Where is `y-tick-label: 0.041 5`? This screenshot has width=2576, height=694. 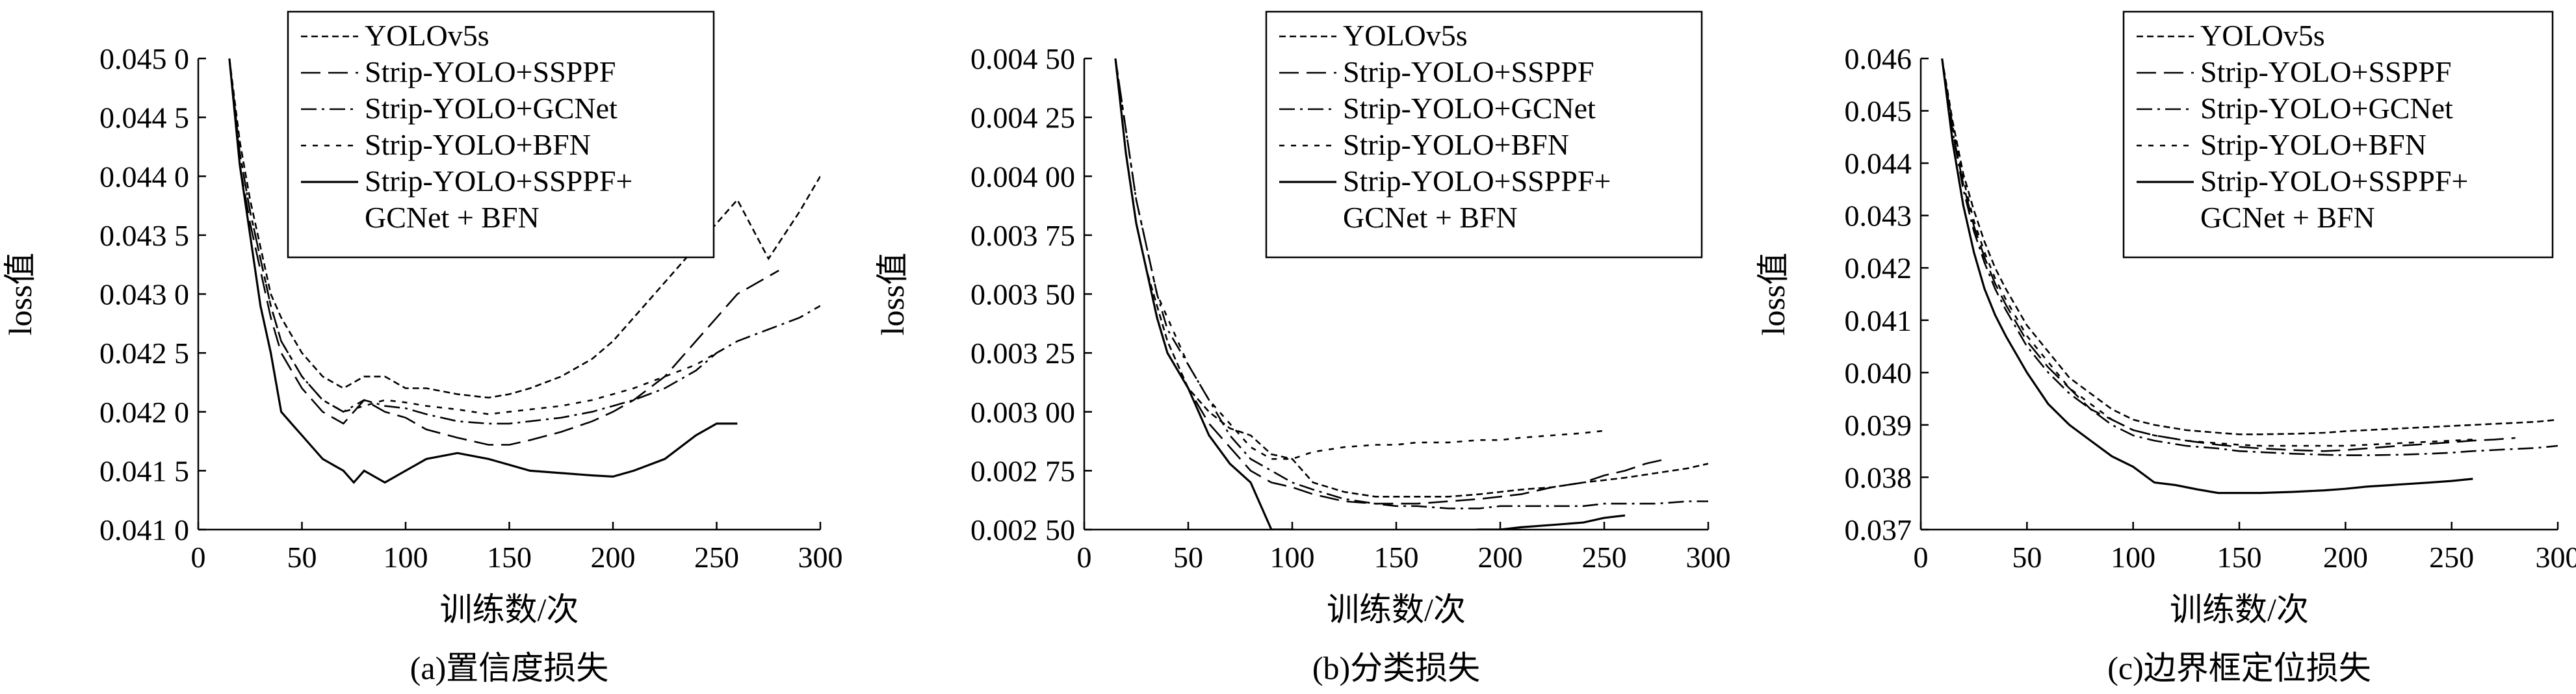
y-tick-label: 0.041 5 is located at coordinates (144, 470).